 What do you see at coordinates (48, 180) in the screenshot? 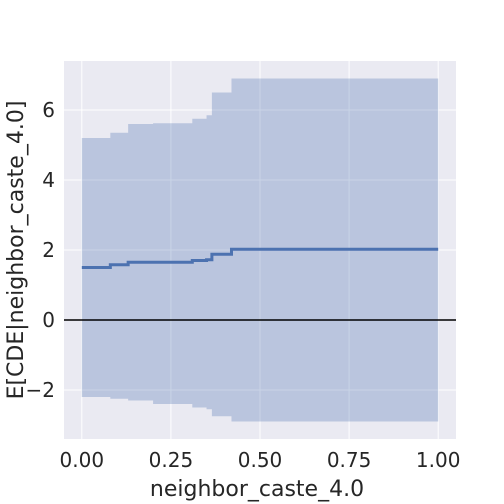
I see `y-tick-label: 4` at bounding box center [48, 180].